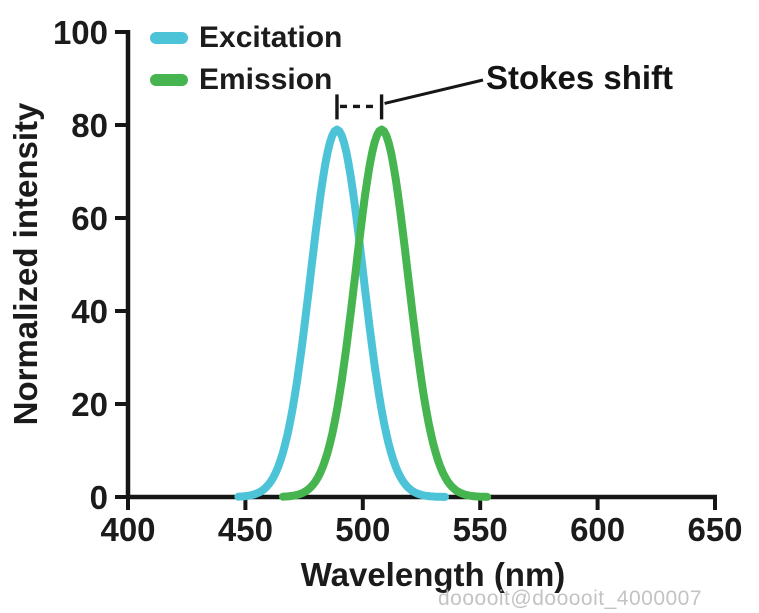  I want to click on y-tick-label: 20, so click(89, 404).